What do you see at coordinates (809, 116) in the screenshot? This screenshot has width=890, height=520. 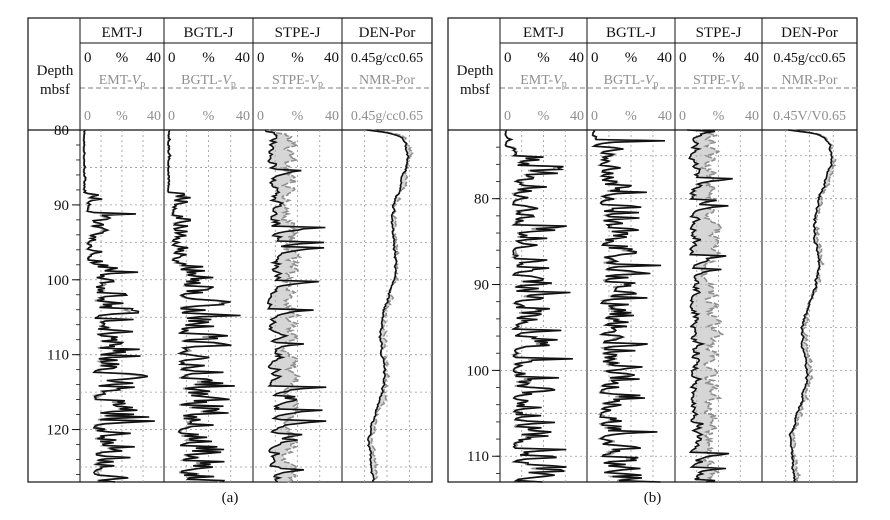 I see `scale2-range: 0.45V/V0.65` at bounding box center [809, 116].